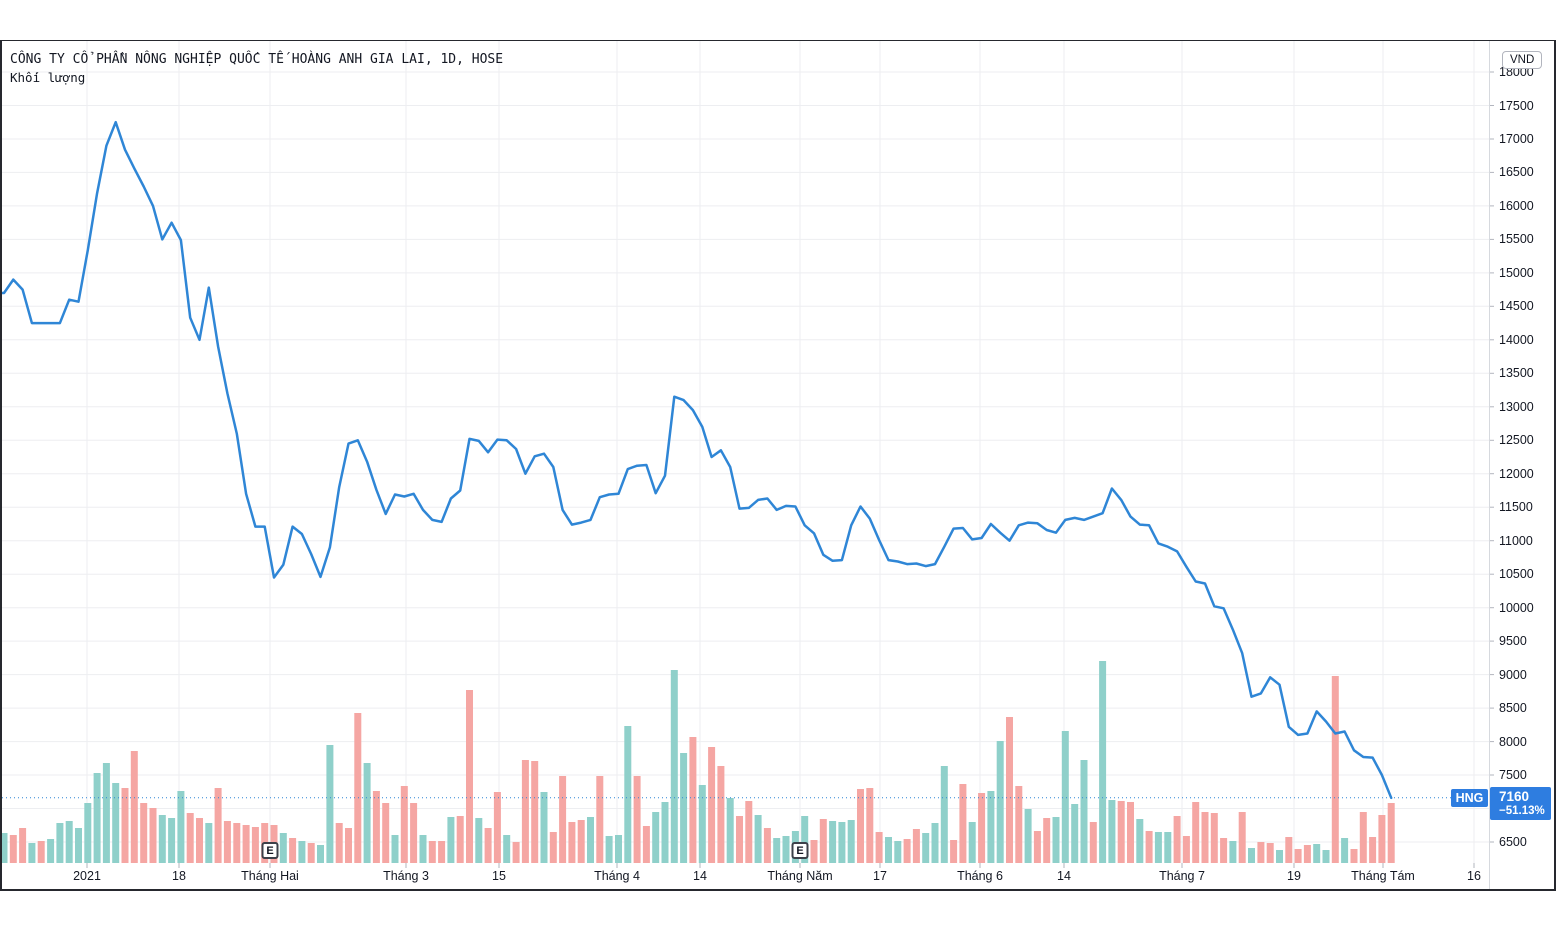 The width and height of the screenshot is (1560, 929). What do you see at coordinates (1516, 473) in the screenshot?
I see `price-axis-label: 12000` at bounding box center [1516, 473].